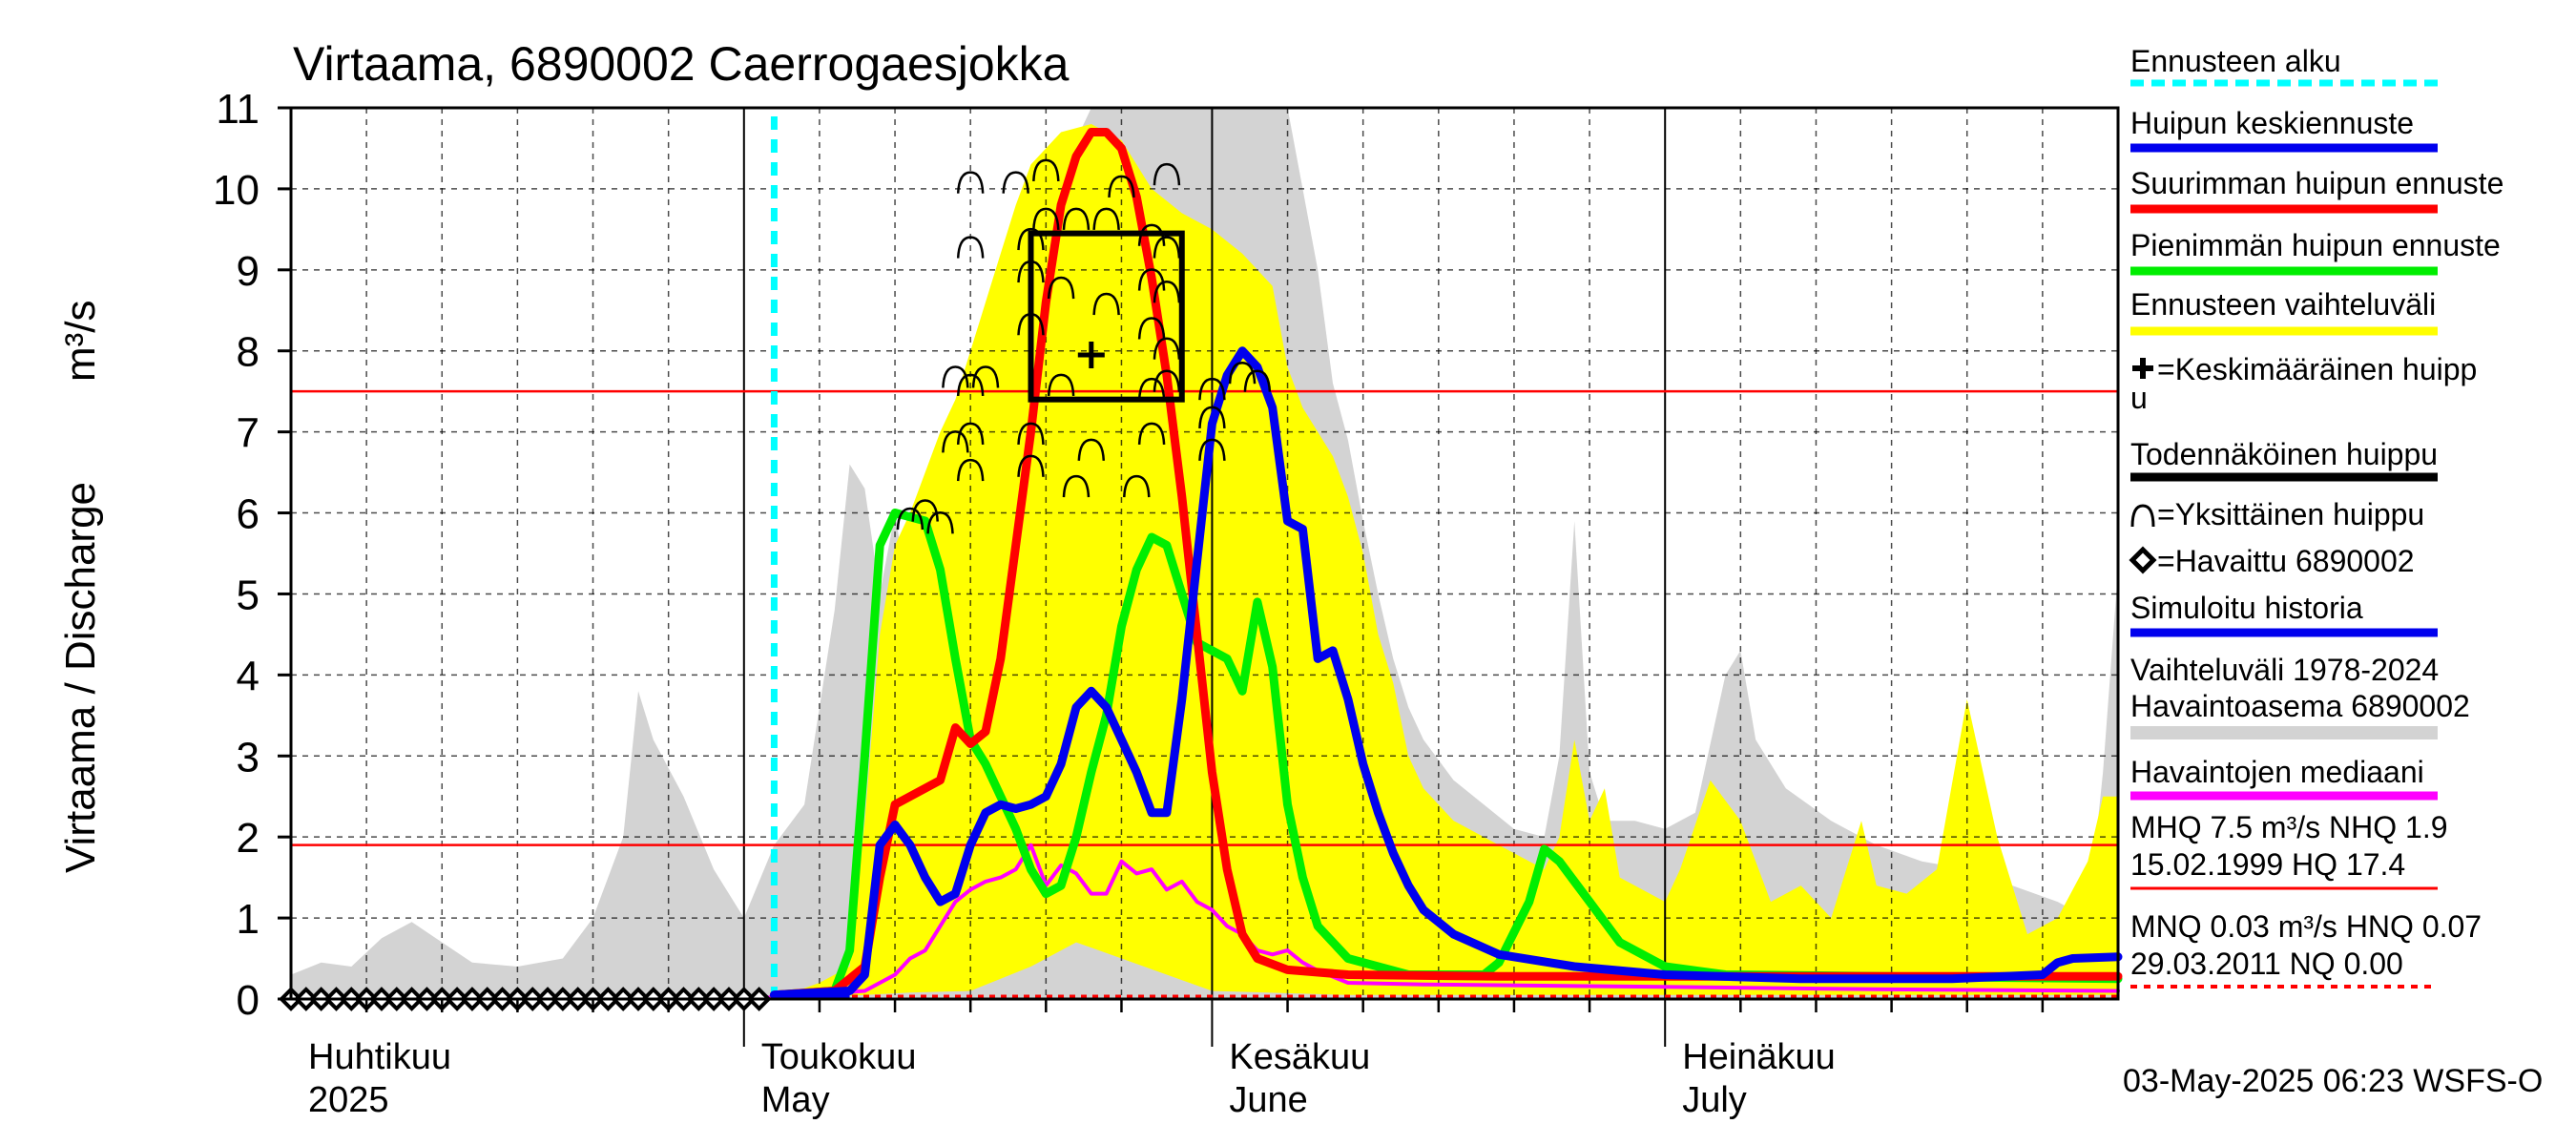 This screenshot has height=1145, width=2576. What do you see at coordinates (379, 1057) in the screenshot?
I see `x-month-label: Huhtikuu` at bounding box center [379, 1057].